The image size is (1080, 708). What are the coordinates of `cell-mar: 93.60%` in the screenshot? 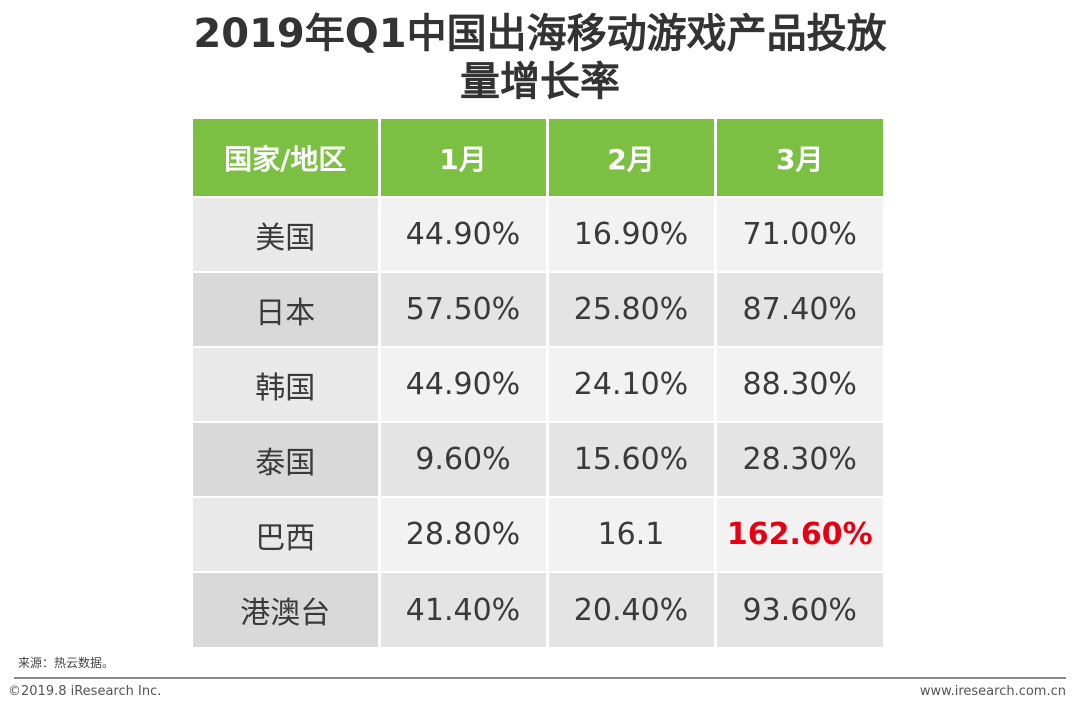 It's located at (798, 609).